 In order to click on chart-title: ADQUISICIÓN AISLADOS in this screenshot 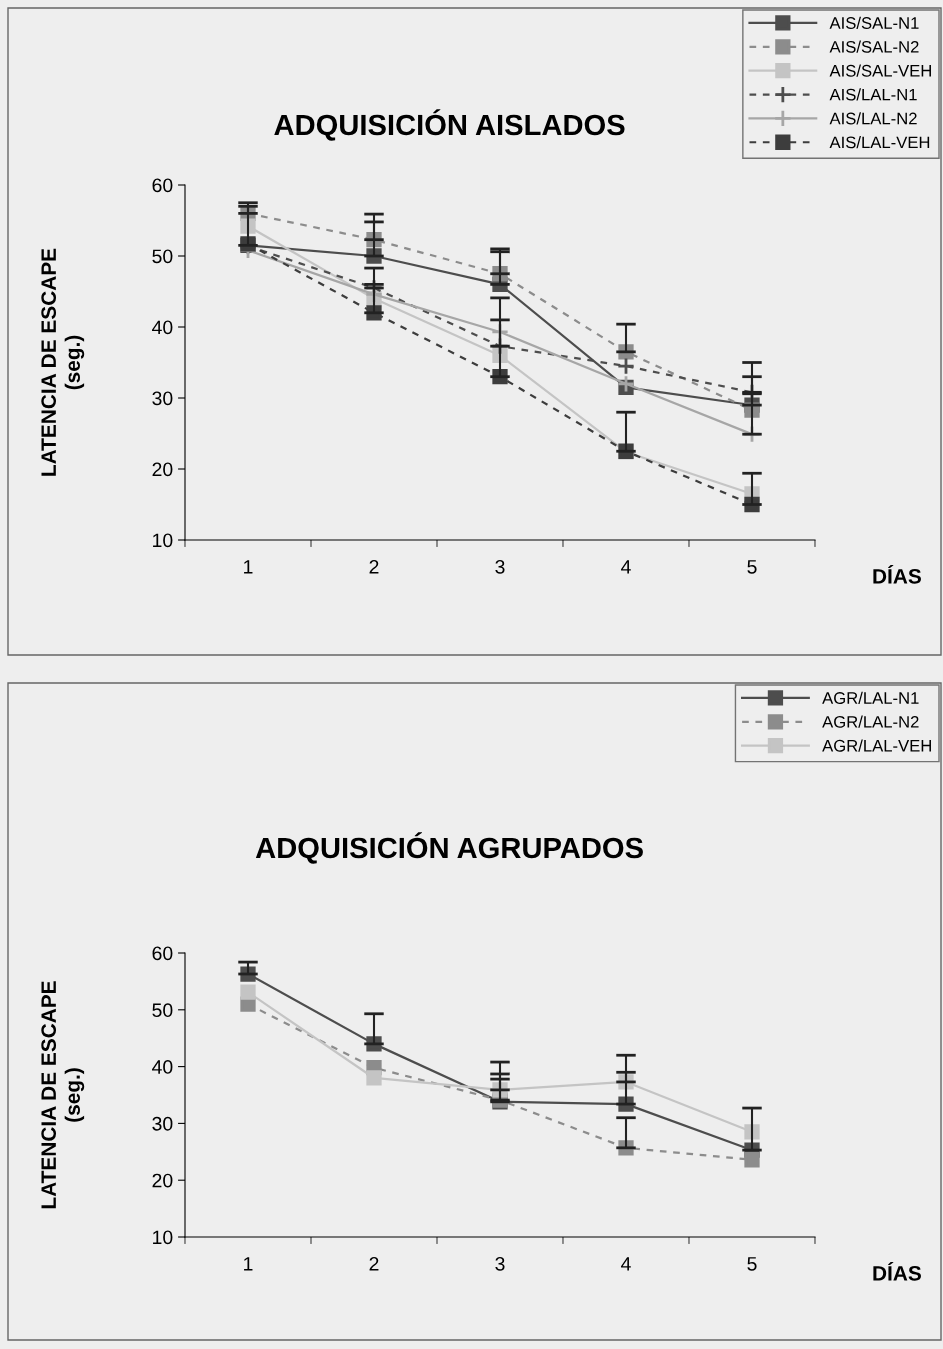, I will do `click(449, 125)`.